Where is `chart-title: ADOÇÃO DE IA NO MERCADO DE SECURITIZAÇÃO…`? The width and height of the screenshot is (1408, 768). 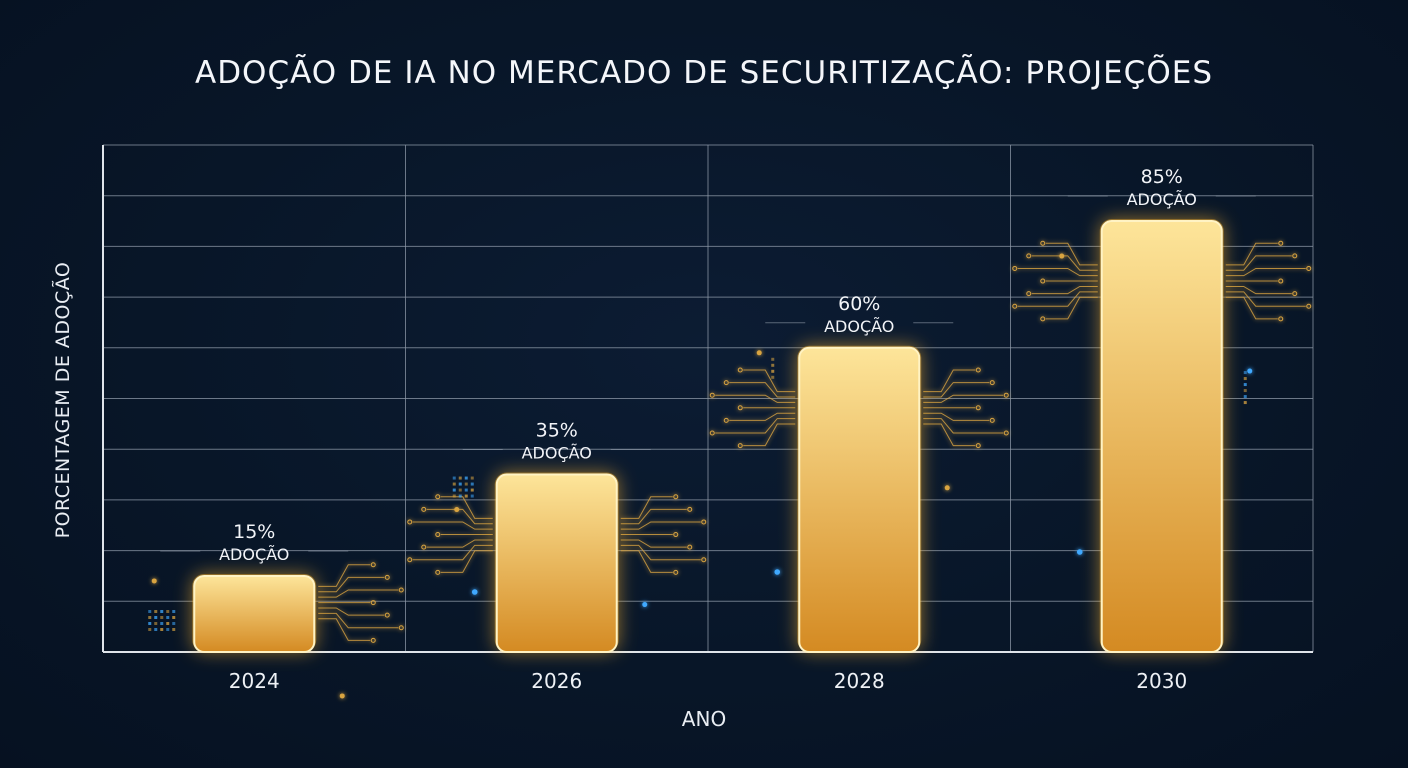 chart-title: ADOÇÃO DE IA NO MERCADO DE SECURITIZAÇÃO… is located at coordinates (703, 73).